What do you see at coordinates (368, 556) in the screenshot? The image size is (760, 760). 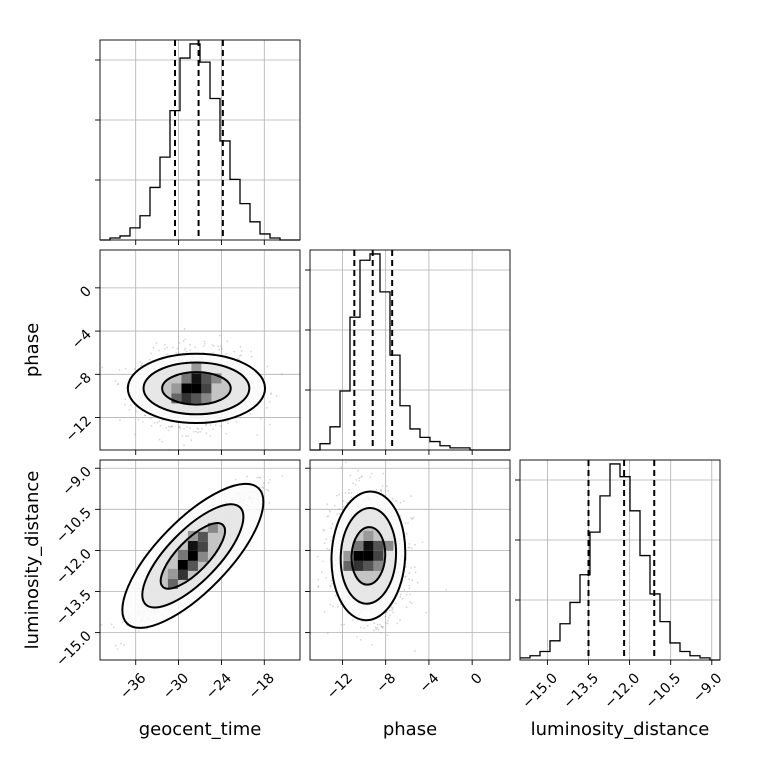 I see `contour-line` at bounding box center [368, 556].